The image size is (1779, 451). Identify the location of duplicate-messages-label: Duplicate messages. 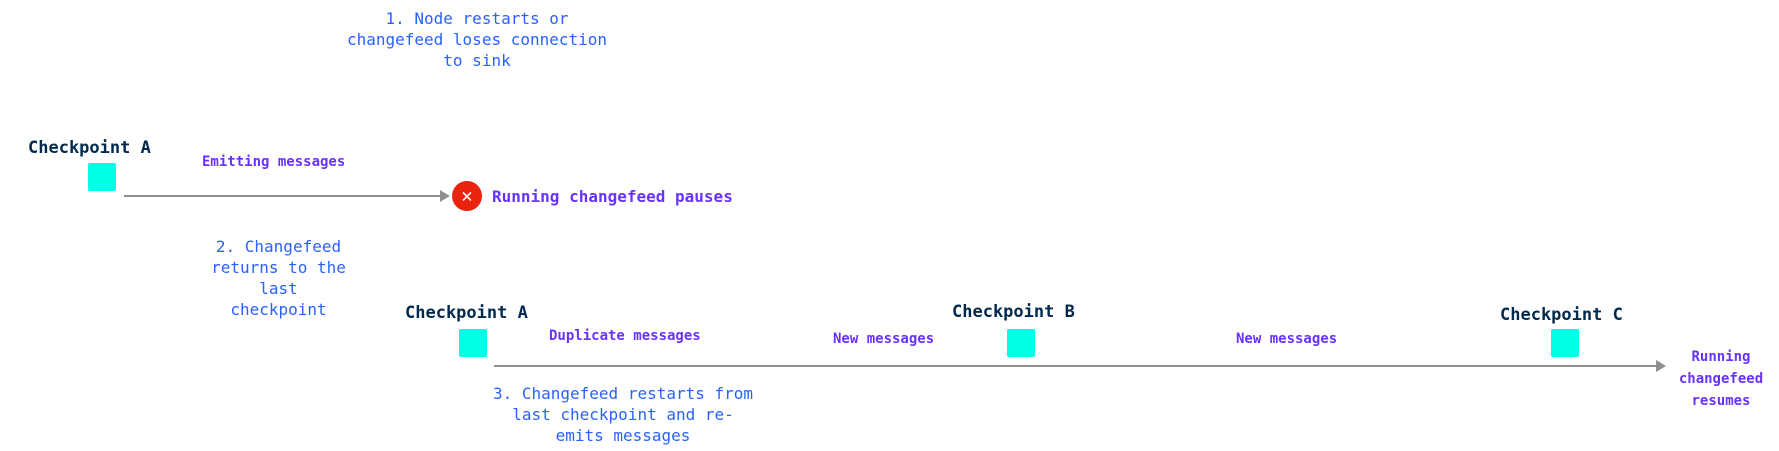
(625, 336).